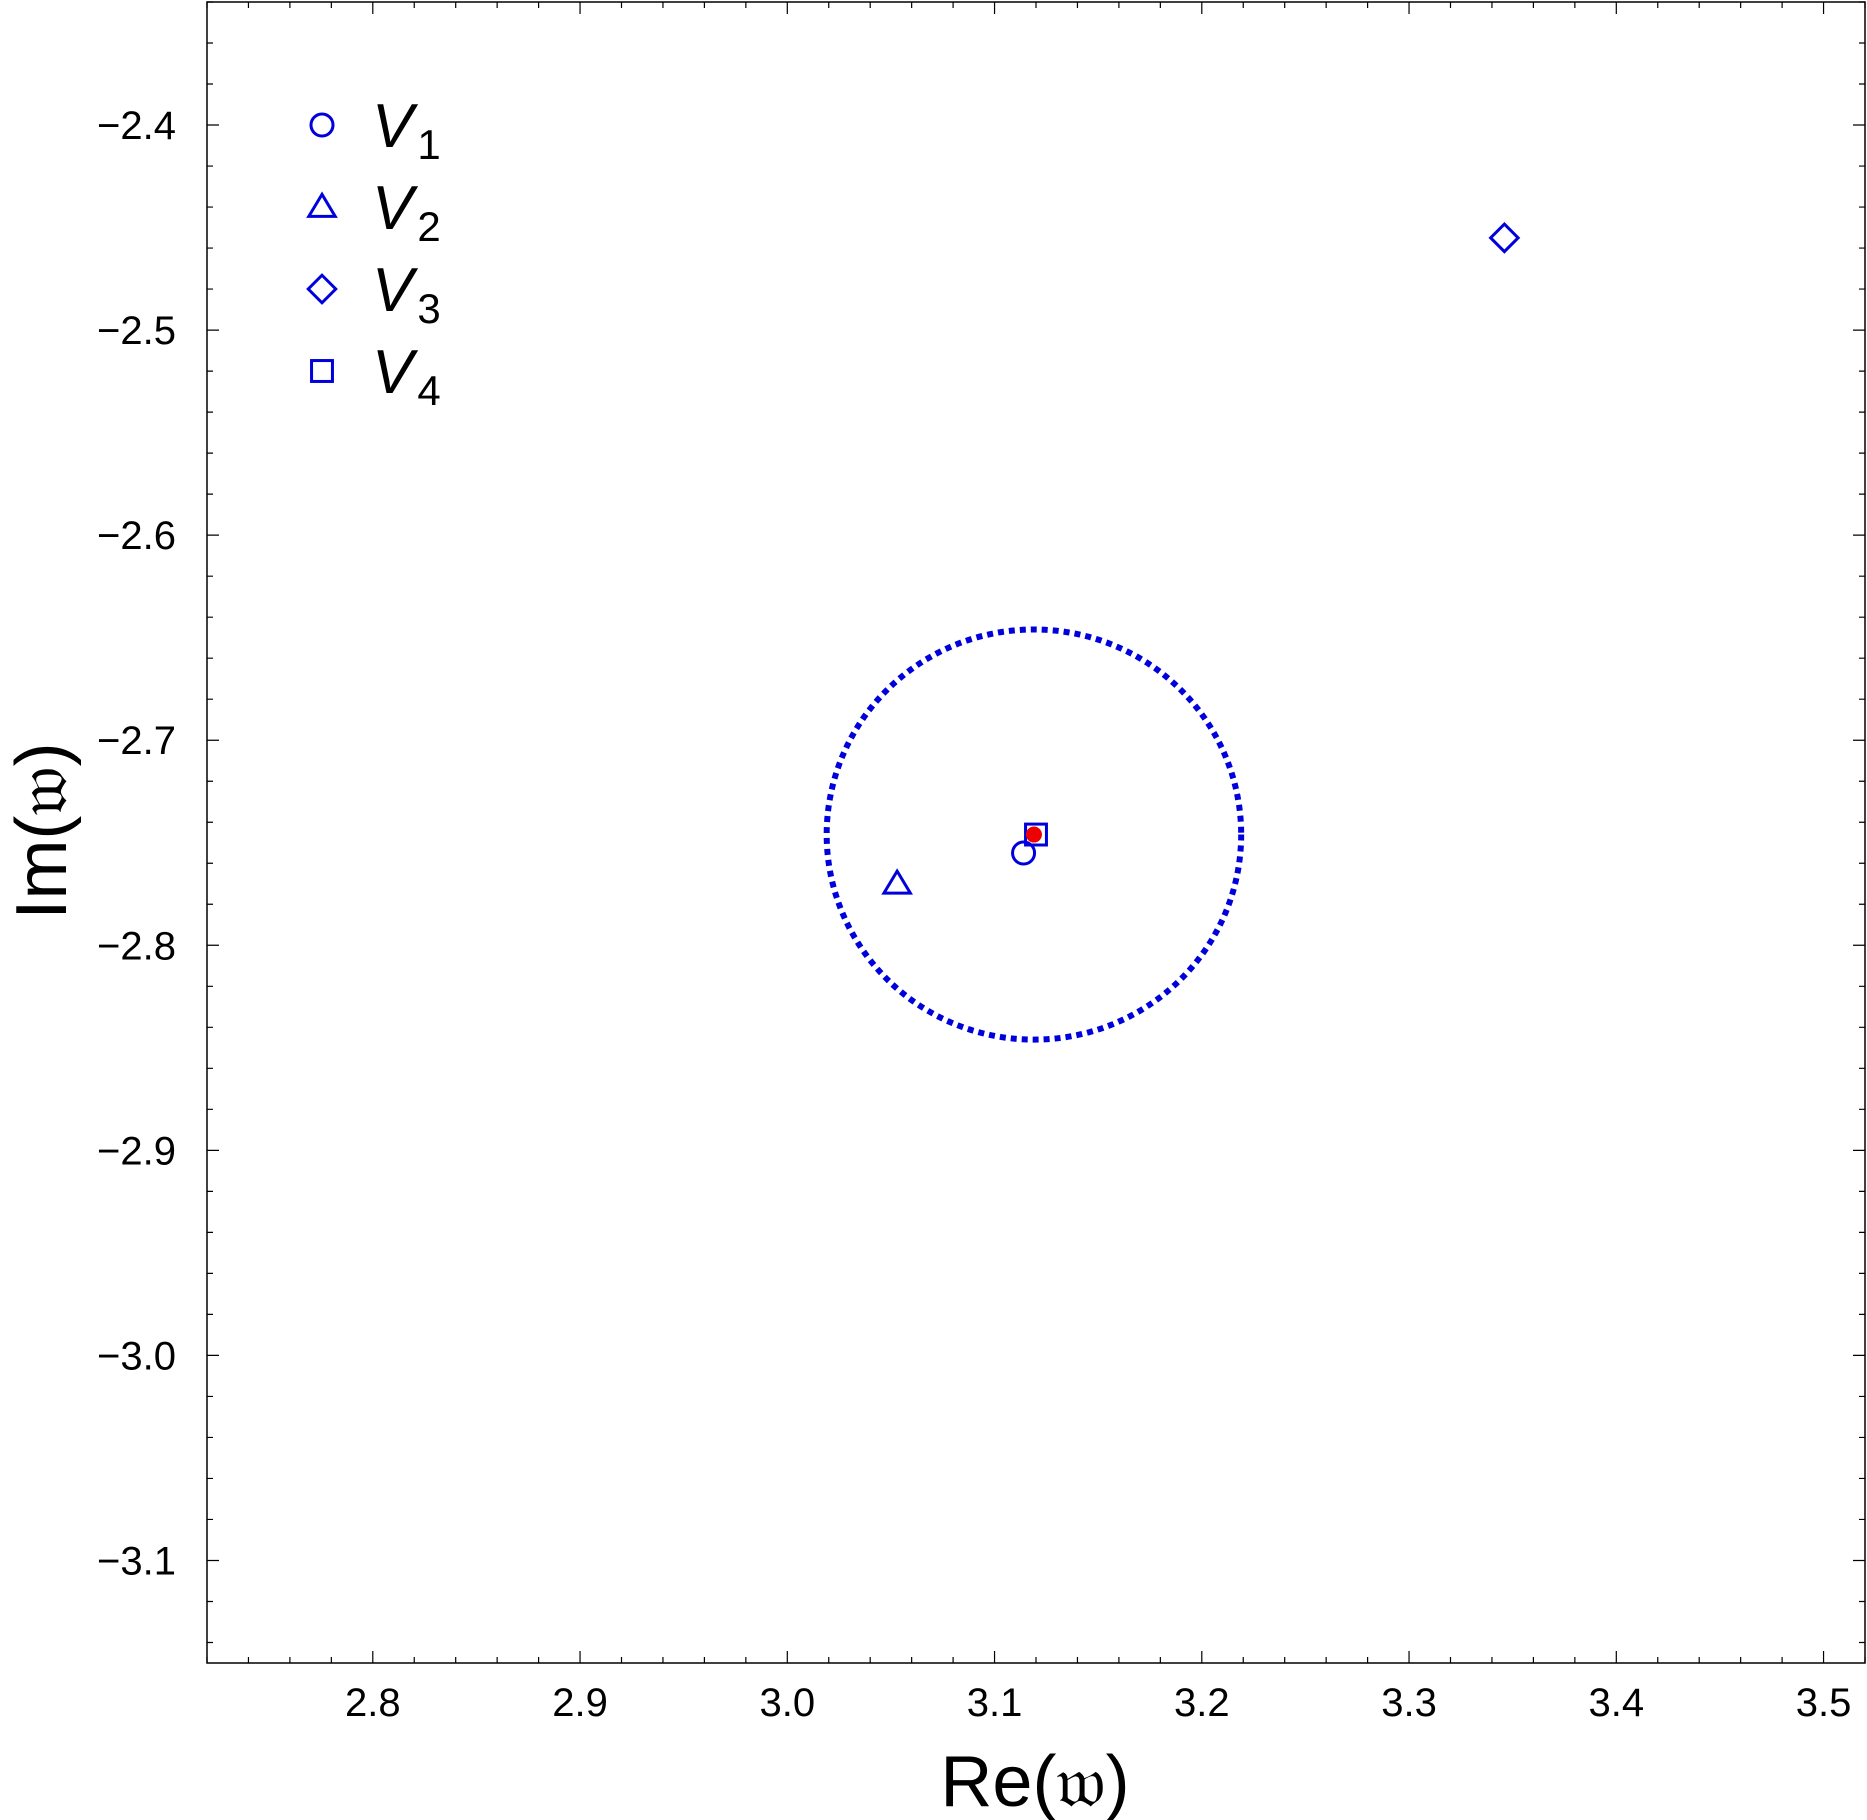 The width and height of the screenshot is (1867, 1820). Describe the element at coordinates (1616, 1703) in the screenshot. I see `x-tick-label: 3.4` at that location.